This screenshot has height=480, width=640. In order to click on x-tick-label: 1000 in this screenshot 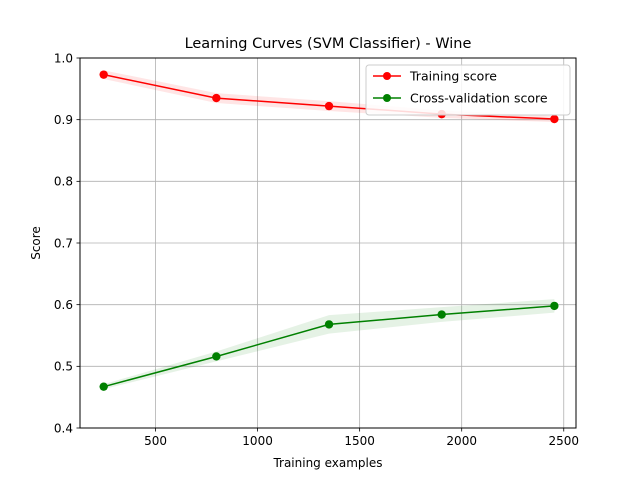, I will do `click(257, 441)`.